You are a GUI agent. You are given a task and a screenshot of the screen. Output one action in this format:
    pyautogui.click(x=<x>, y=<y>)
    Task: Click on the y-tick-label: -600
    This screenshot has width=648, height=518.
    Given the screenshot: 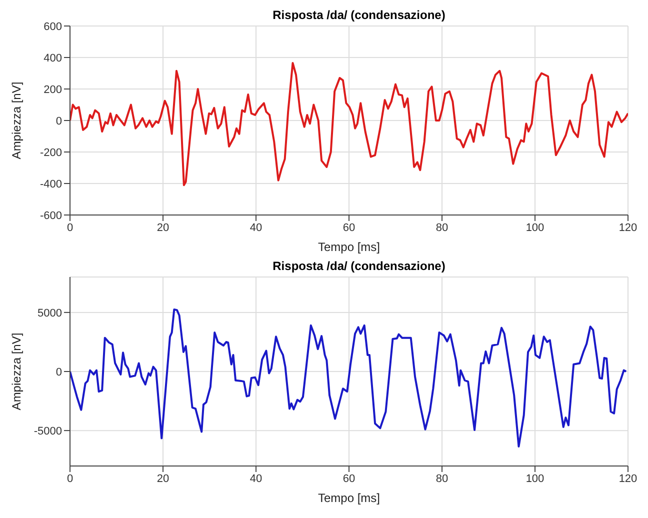 What is the action you would take?
    pyautogui.click(x=51, y=216)
    